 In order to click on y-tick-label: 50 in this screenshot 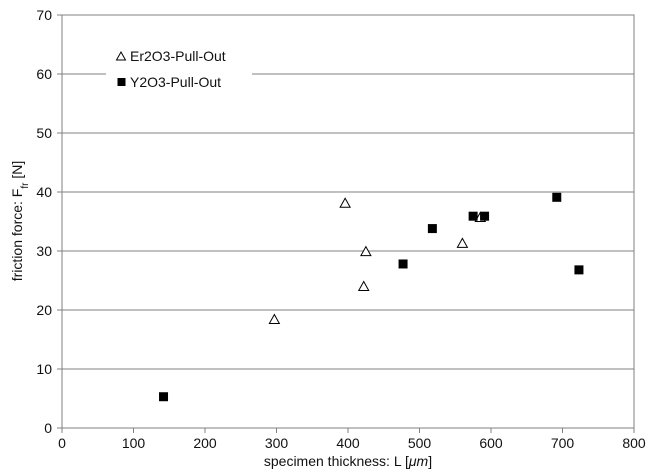, I will do `click(44, 133)`.